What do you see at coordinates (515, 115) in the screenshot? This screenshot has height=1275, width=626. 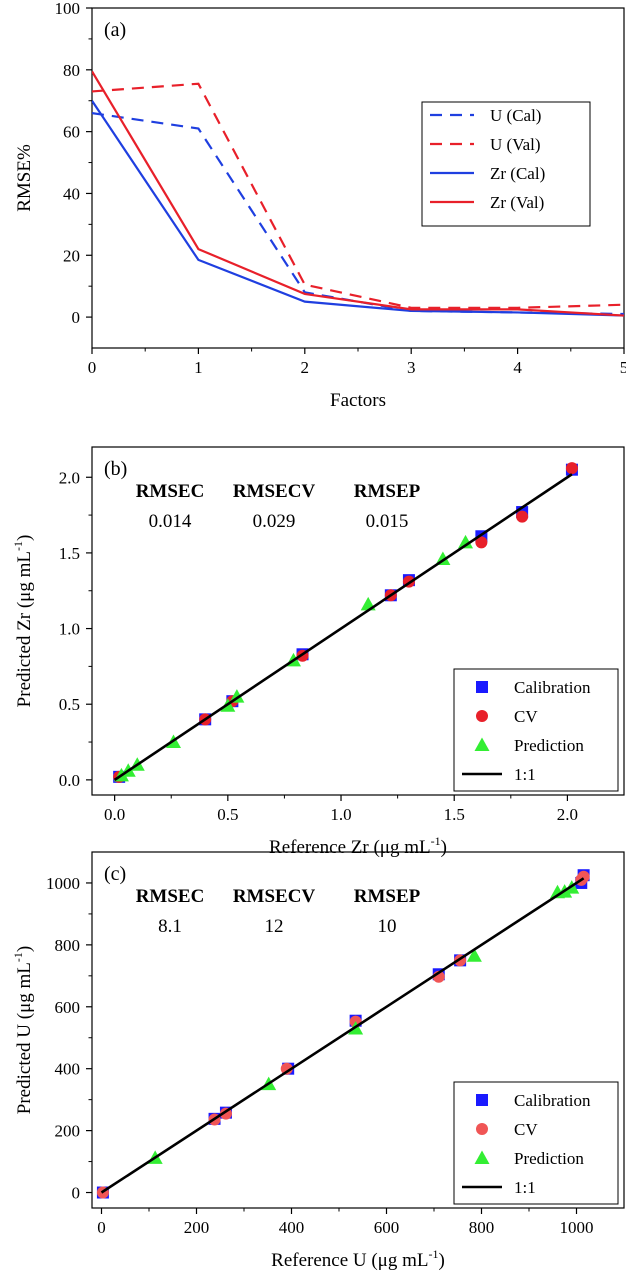 I see `legend-label: U (Cal)` at bounding box center [515, 115].